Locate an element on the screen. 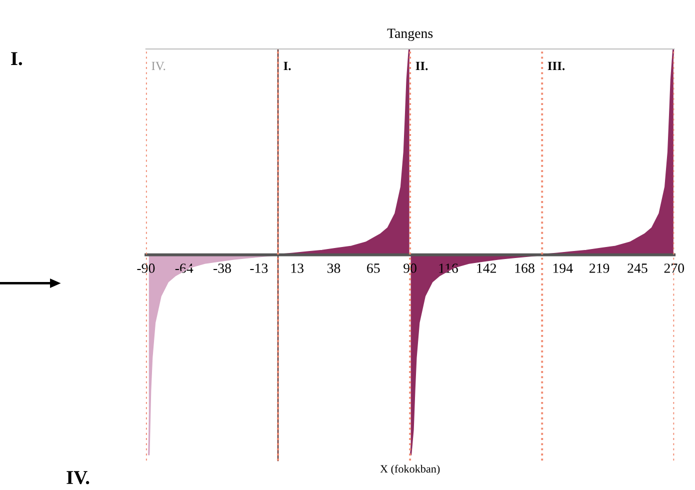  annotation: IV. is located at coordinates (159, 66).